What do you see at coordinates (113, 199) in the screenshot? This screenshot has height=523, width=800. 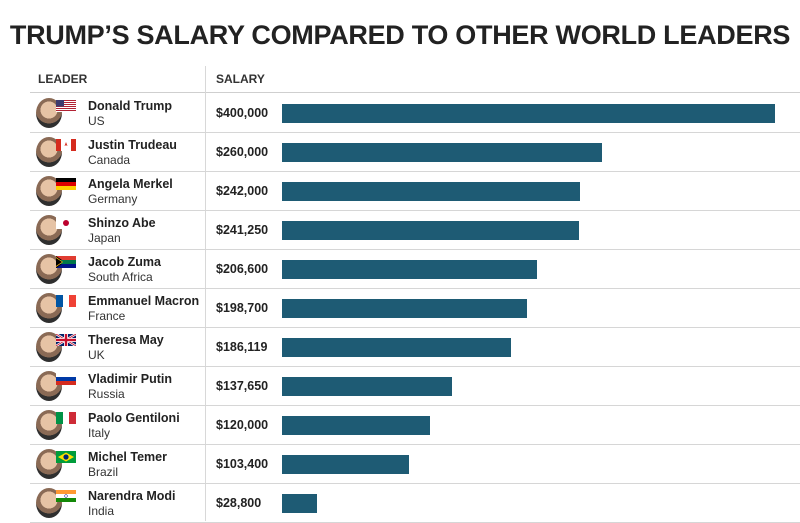 I see `leader-country: Germany` at bounding box center [113, 199].